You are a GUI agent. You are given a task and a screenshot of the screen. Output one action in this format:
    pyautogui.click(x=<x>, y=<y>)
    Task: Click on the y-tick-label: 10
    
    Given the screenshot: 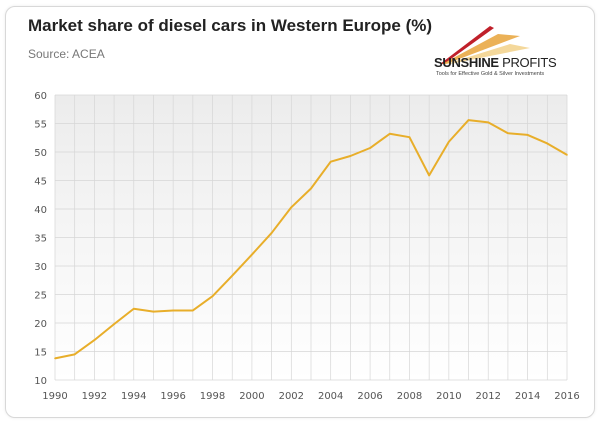 What is the action you would take?
    pyautogui.click(x=40, y=381)
    